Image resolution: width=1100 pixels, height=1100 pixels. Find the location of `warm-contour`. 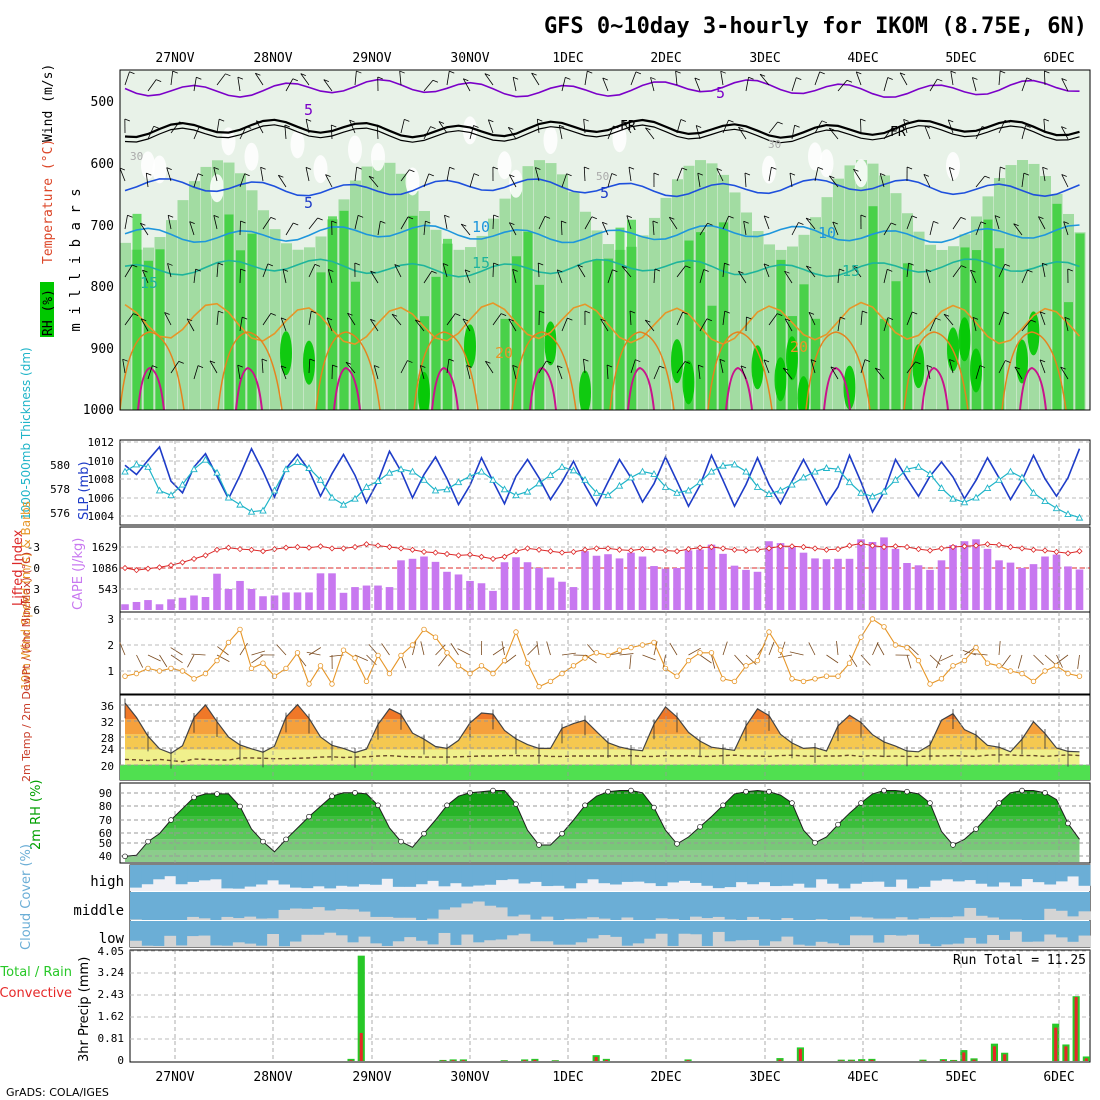

warm-contour is located at coordinates (641, 388).